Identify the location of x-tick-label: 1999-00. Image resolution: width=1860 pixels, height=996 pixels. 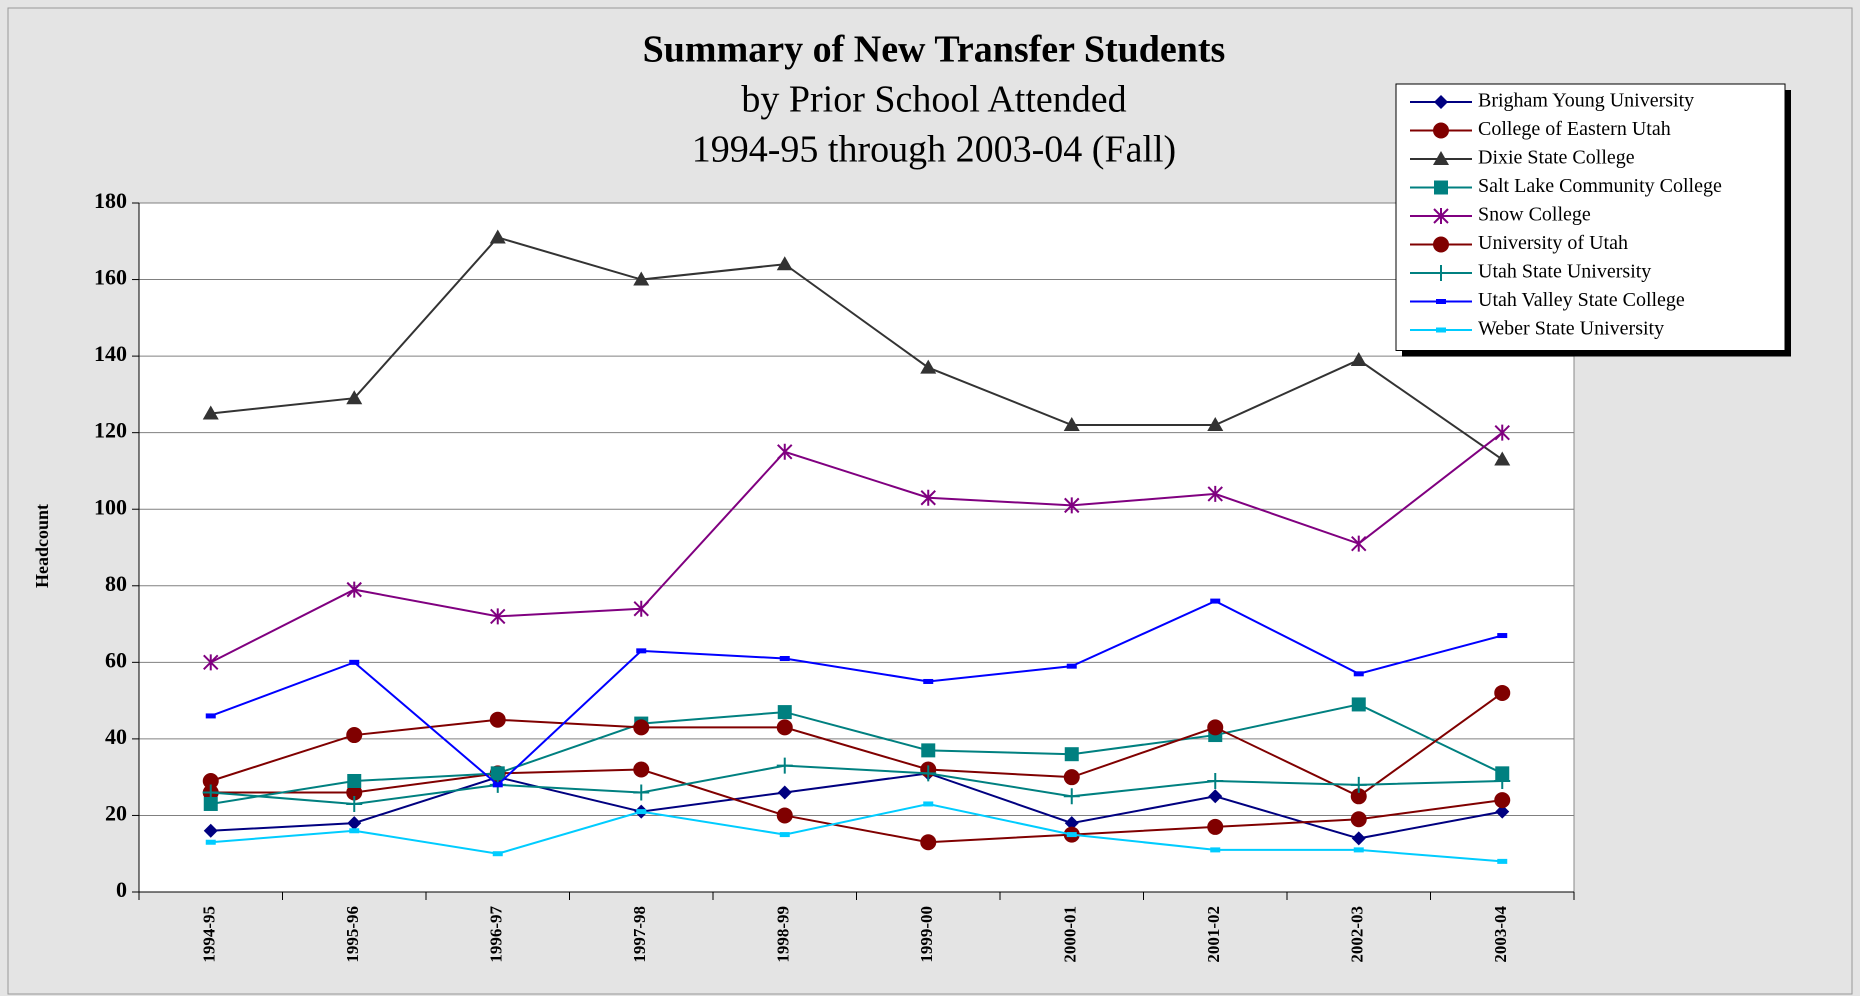
(926, 934).